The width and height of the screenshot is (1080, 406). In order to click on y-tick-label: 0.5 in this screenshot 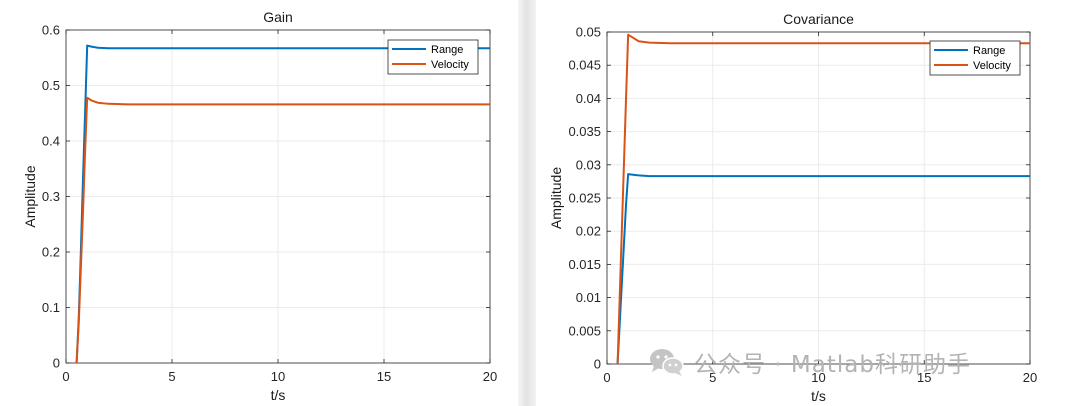, I will do `click(51, 85)`.